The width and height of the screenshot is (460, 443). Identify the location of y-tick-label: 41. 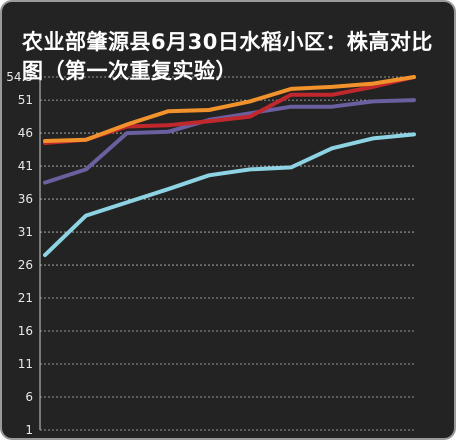
(25, 166).